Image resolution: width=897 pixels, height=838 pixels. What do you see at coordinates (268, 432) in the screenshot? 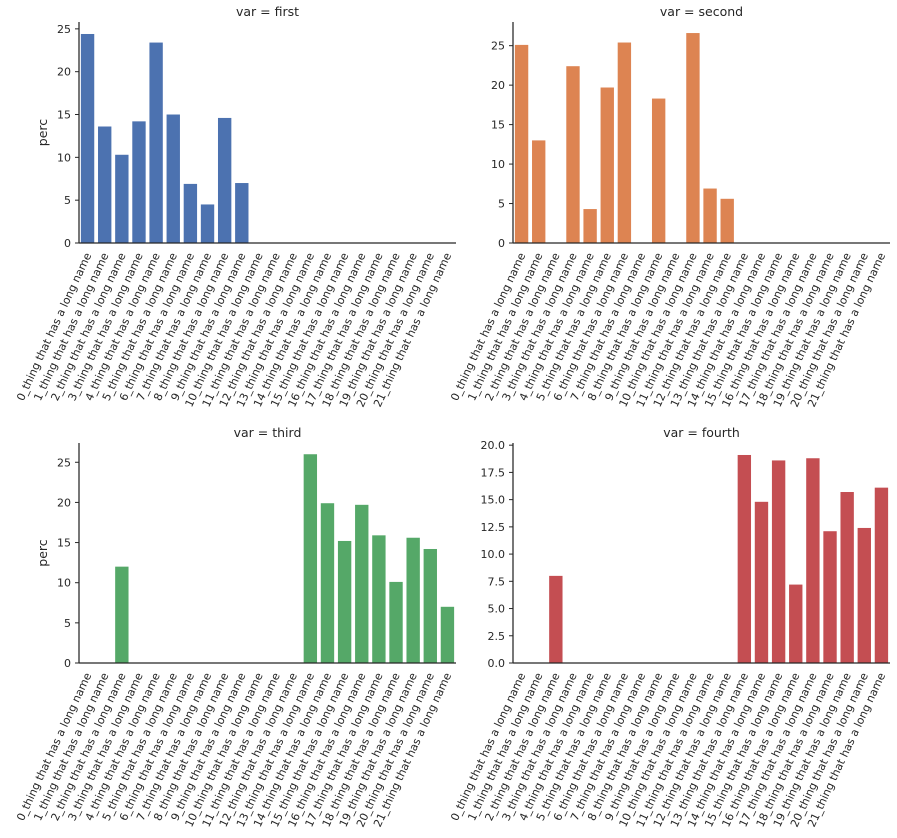
I see `panel-title: var = third` at bounding box center [268, 432].